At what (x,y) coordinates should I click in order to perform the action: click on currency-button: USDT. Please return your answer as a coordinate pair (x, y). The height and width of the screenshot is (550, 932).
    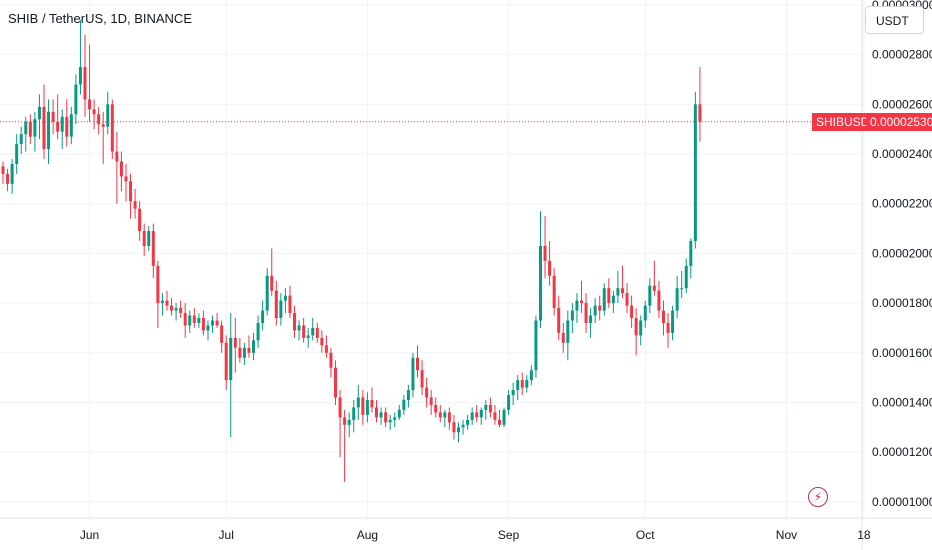
    Looking at the image, I should click on (894, 20).